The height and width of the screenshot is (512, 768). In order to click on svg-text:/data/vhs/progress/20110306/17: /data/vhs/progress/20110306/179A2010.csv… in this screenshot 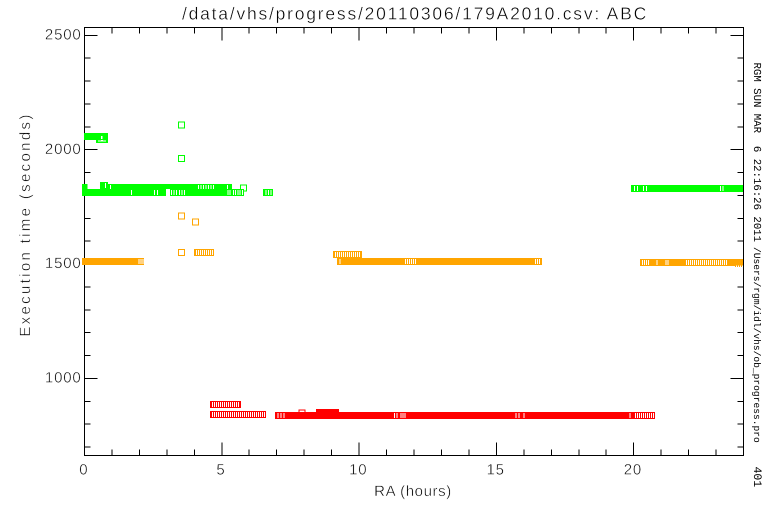, I will do `click(415, 14)`.